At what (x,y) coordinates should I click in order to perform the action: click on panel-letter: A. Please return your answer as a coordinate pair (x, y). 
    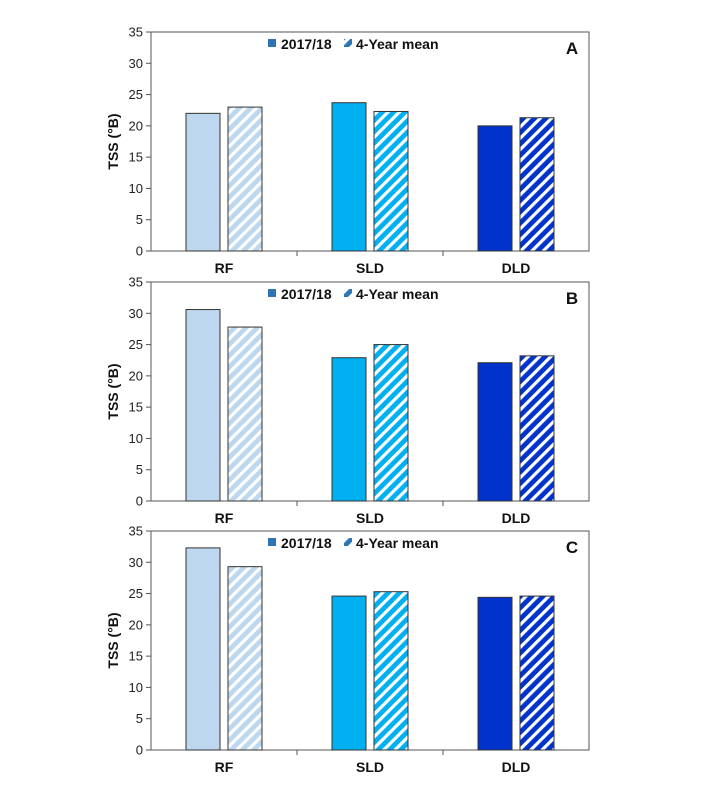
    Looking at the image, I should click on (572, 48).